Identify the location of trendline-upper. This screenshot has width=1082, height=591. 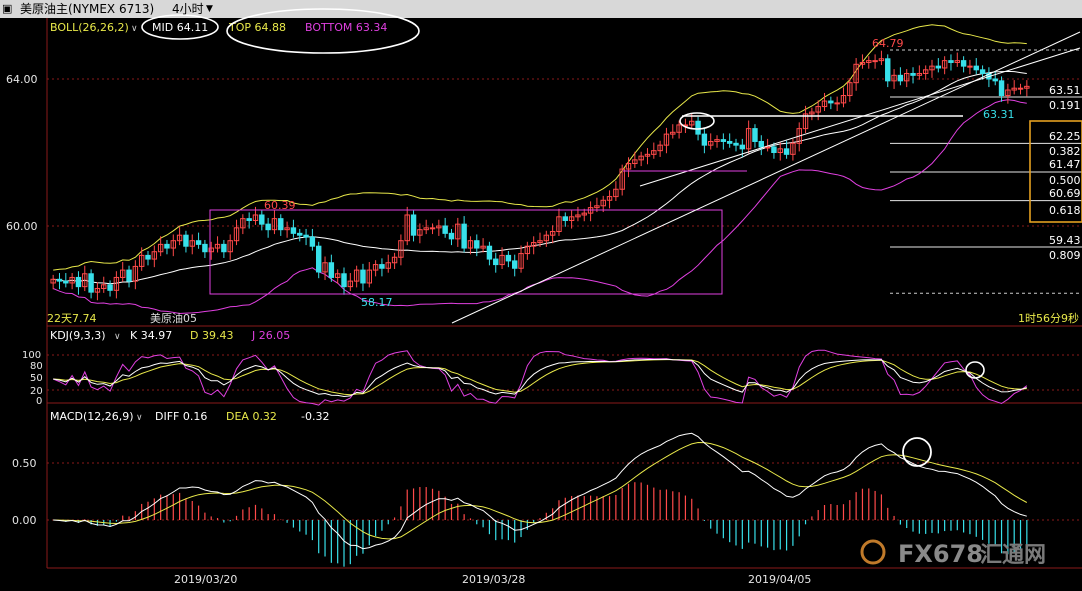
(860, 117).